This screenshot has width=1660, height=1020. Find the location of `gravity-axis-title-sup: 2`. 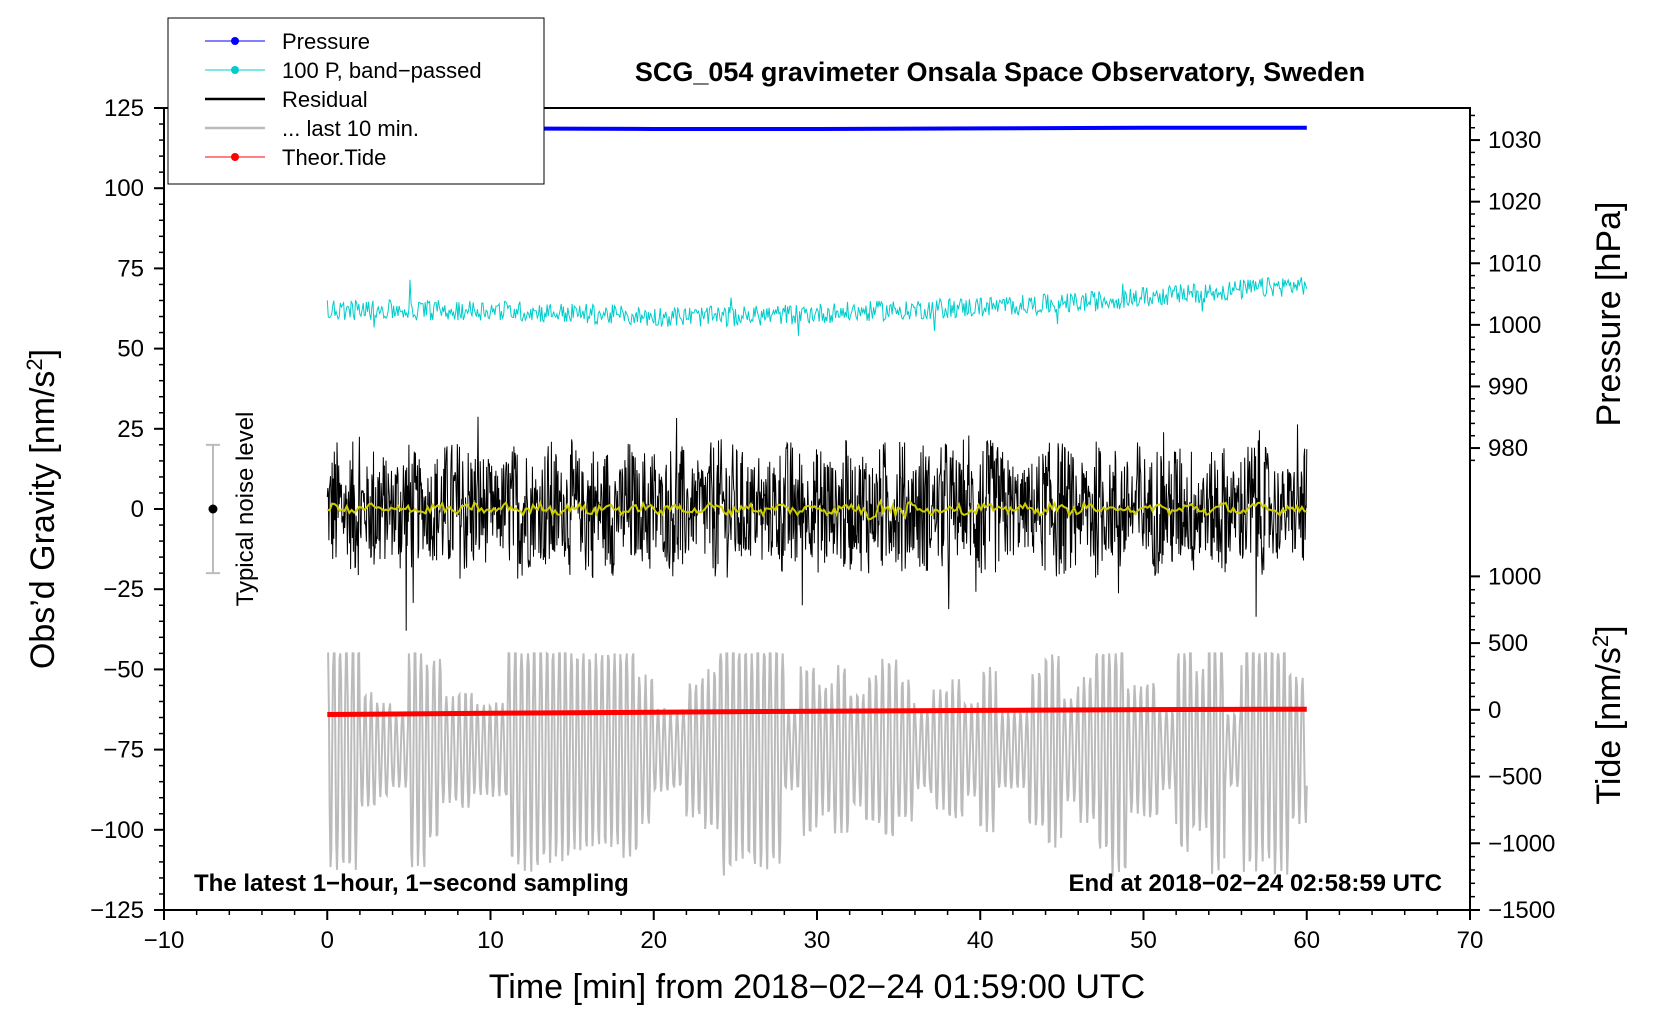

gravity-axis-title-sup: 2 is located at coordinates (34, 364).